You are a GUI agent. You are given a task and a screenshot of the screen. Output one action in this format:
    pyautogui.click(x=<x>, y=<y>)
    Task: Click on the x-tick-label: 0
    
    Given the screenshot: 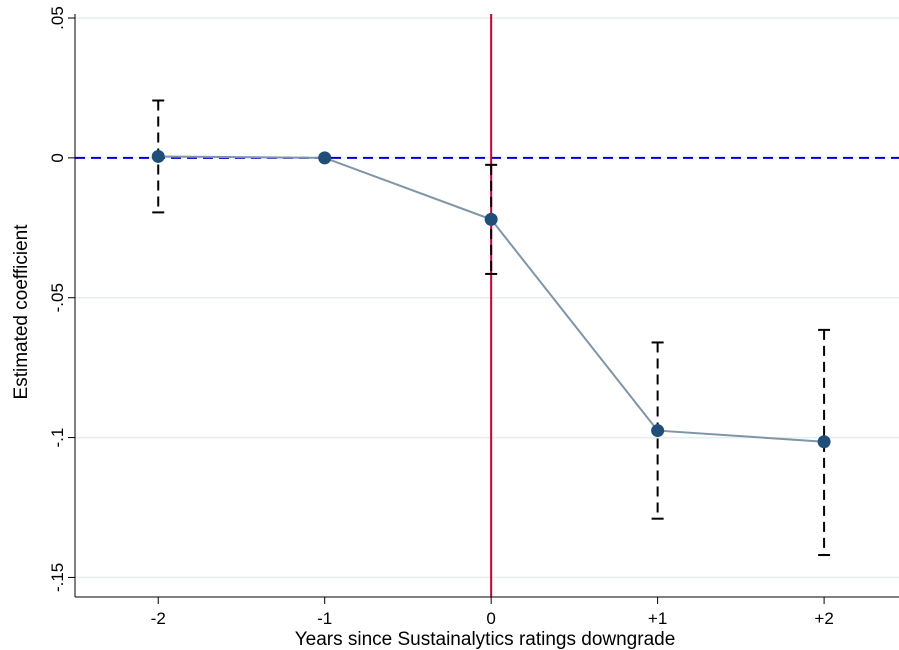 What is the action you would take?
    pyautogui.click(x=490, y=618)
    